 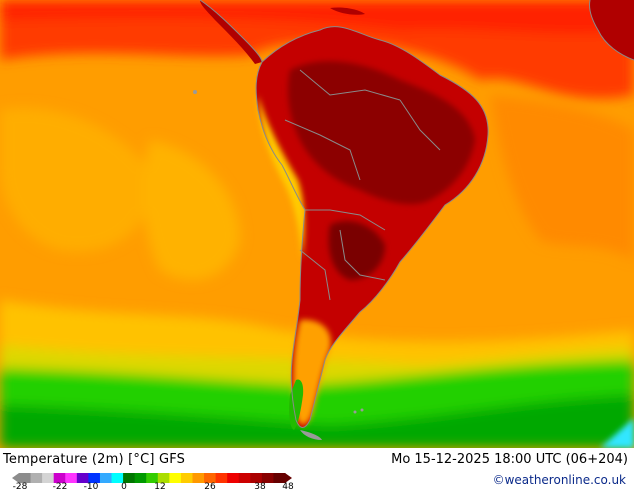 What do you see at coordinates (356, 250) in the screenshot?
I see `chaco-extreme-core` at bounding box center [356, 250].